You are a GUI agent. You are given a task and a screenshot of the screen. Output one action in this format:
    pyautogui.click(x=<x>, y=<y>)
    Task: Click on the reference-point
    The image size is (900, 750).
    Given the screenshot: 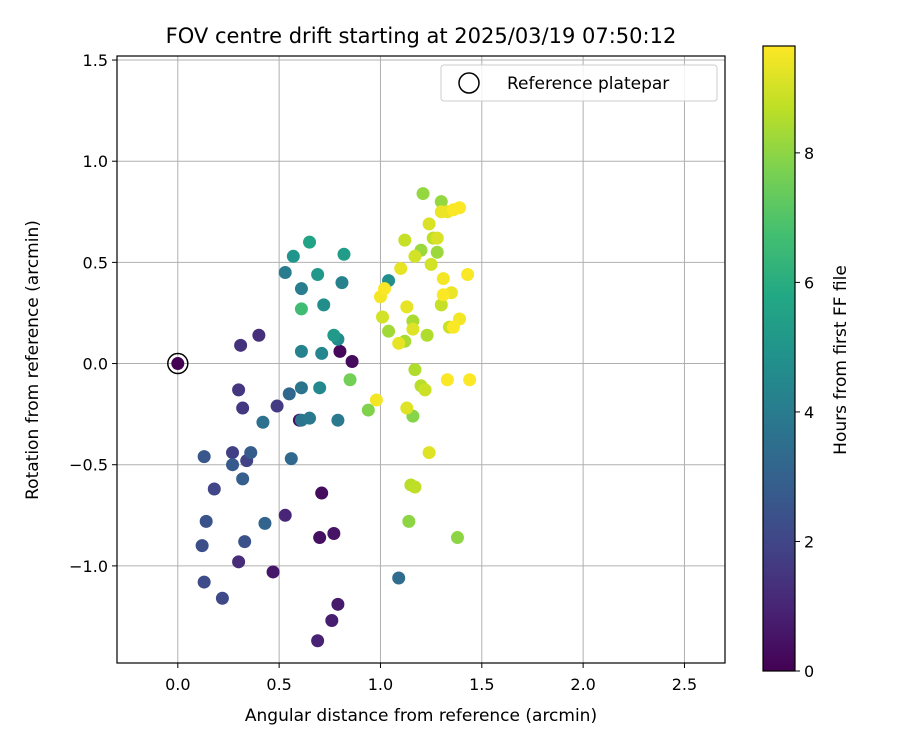 What is the action you would take?
    pyautogui.click(x=178, y=364)
    